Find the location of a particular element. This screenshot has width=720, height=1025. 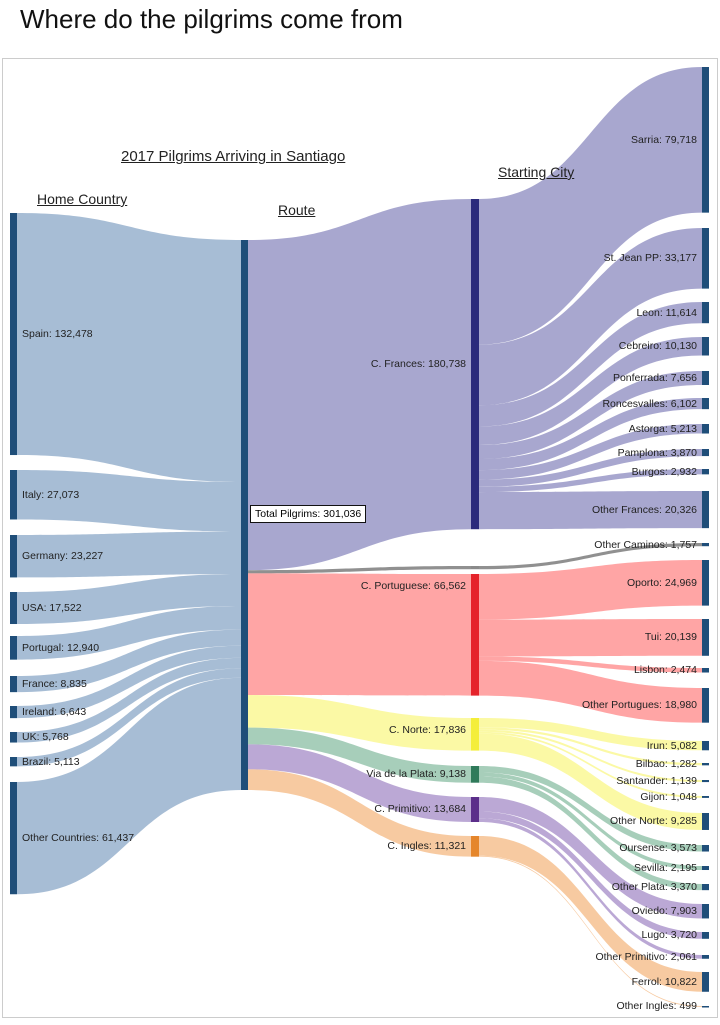

city-label: Astorga: 5,213 is located at coordinates (662, 428).